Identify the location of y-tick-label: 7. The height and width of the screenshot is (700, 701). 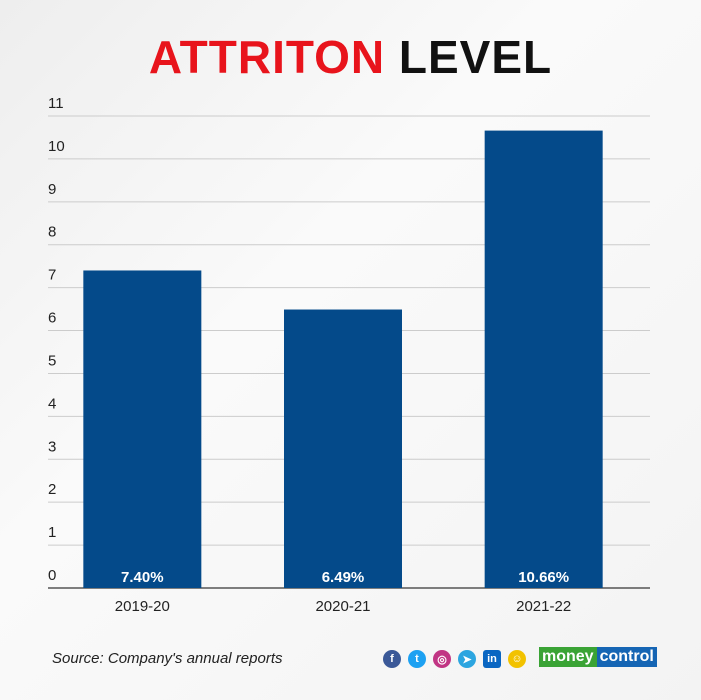
(52, 275).